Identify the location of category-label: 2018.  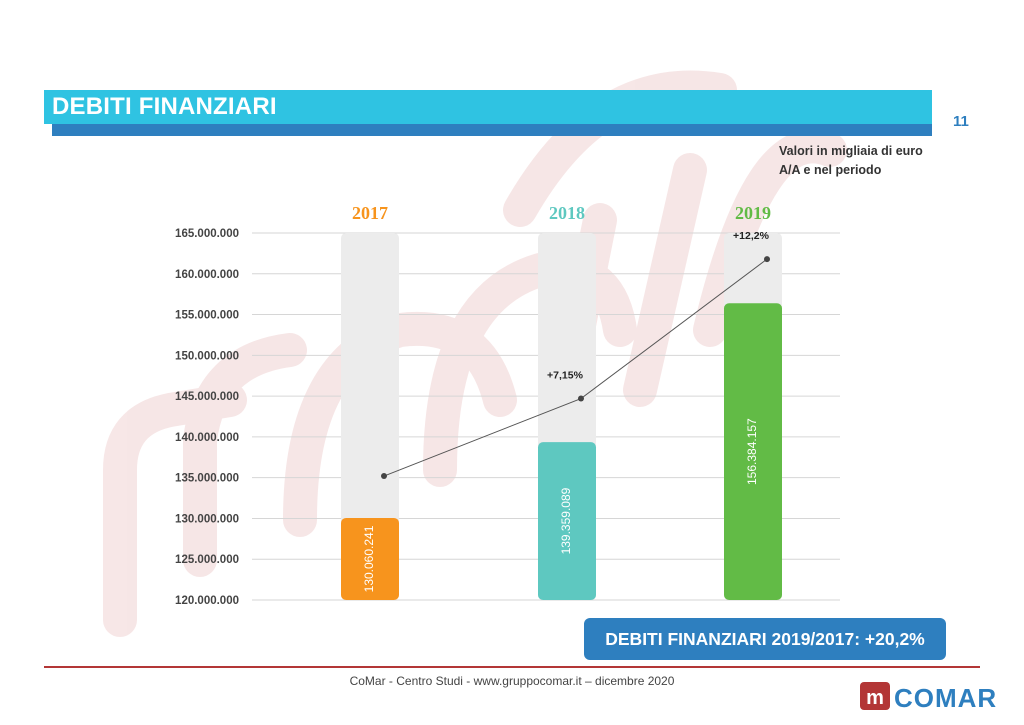
(567, 213).